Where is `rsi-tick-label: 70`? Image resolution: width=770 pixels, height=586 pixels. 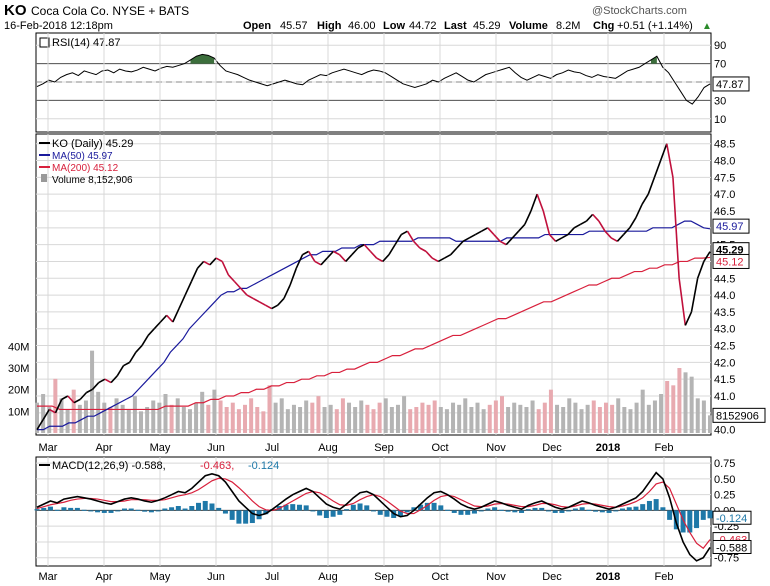 rsi-tick-label: 70 is located at coordinates (720, 65).